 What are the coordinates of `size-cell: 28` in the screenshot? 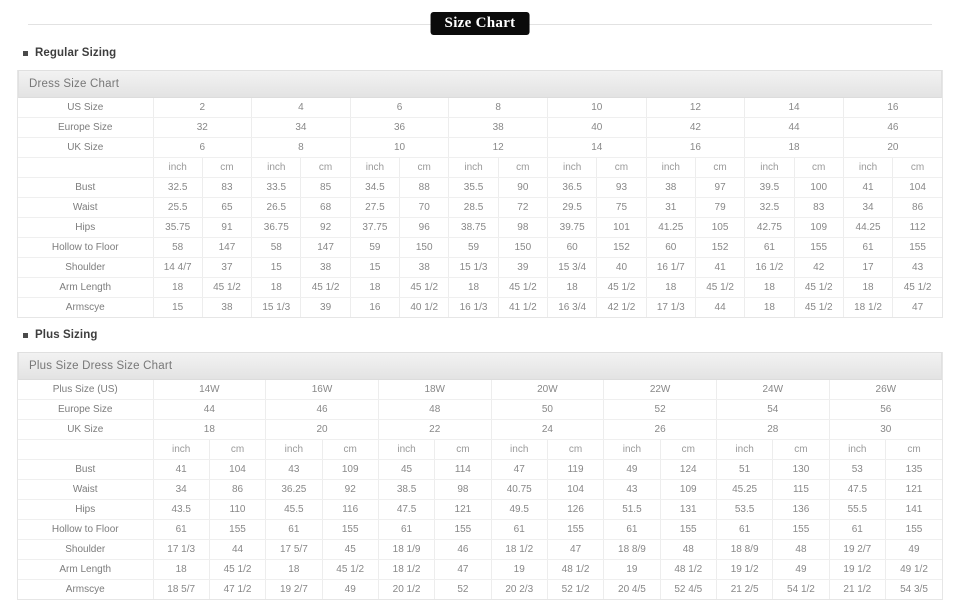 It's located at (773, 429).